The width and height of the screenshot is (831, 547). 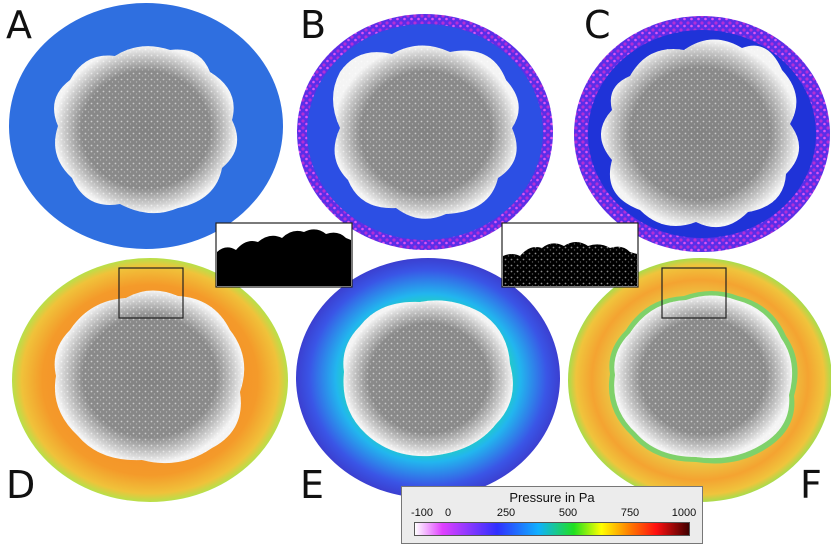 I want to click on legend-tick: 750, so click(x=630, y=513).